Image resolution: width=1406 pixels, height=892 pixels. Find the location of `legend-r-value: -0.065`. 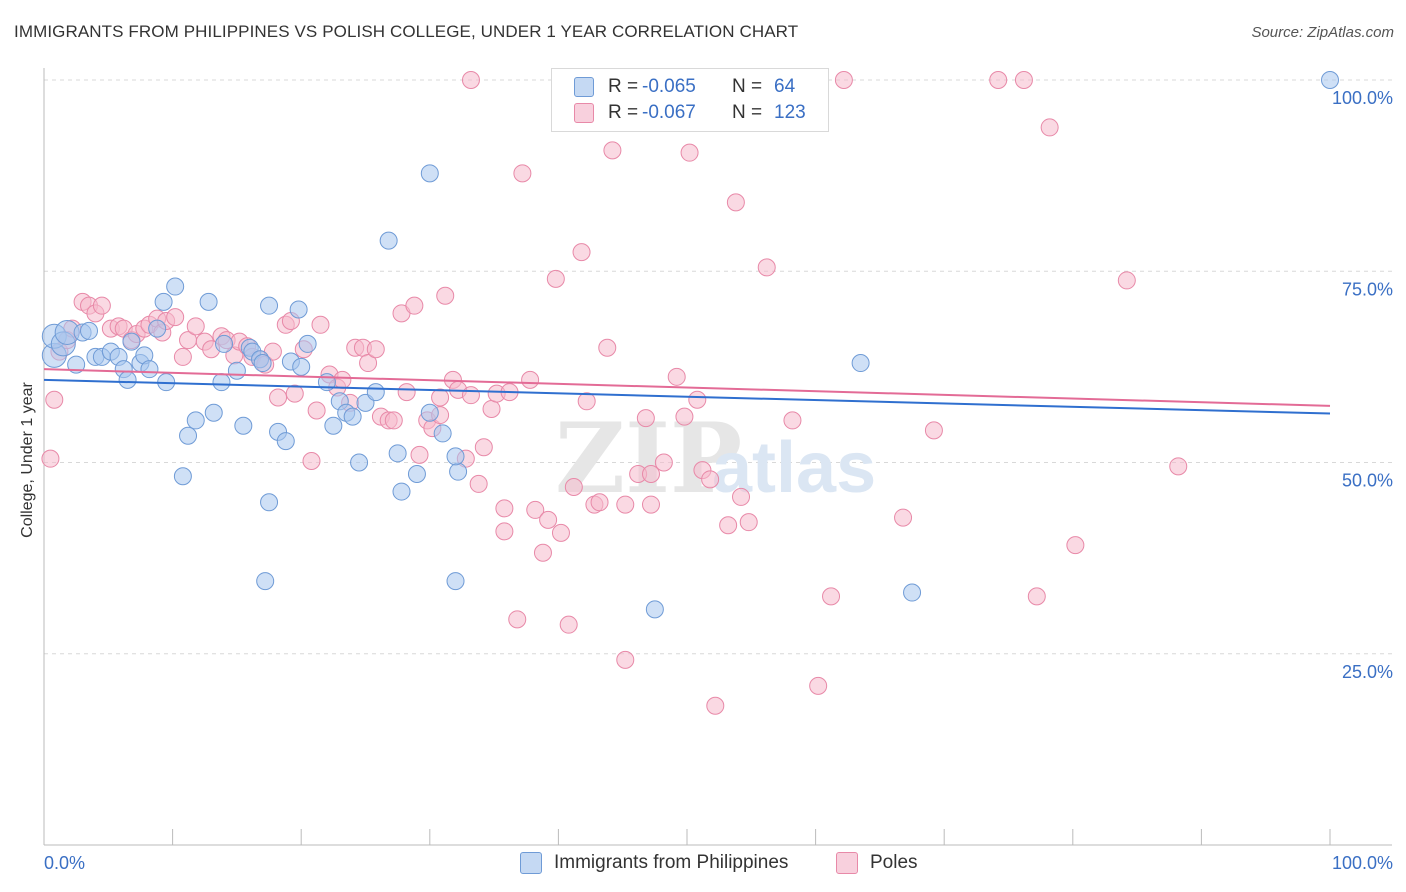

legend-r-value: -0.065 is located at coordinates (669, 86).